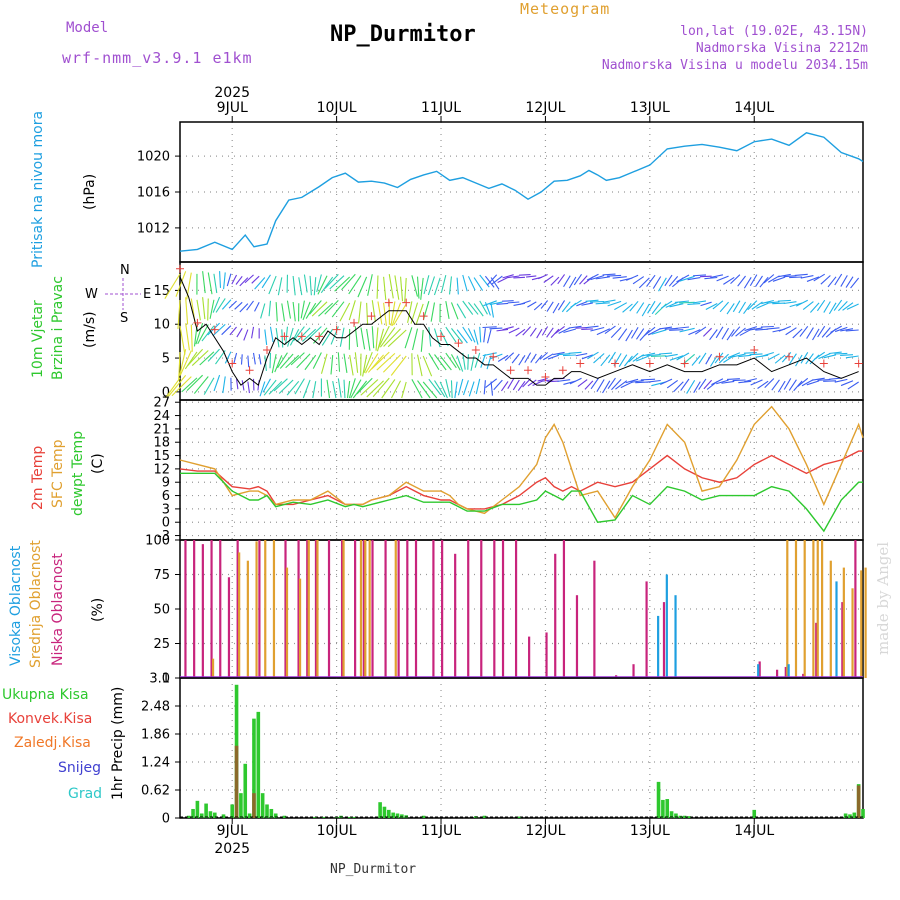 Image resolution: width=900 pixels, height=900 pixels. Describe the element at coordinates (254, 805) in the screenshot. I see `precip-conv-bar` at that location.